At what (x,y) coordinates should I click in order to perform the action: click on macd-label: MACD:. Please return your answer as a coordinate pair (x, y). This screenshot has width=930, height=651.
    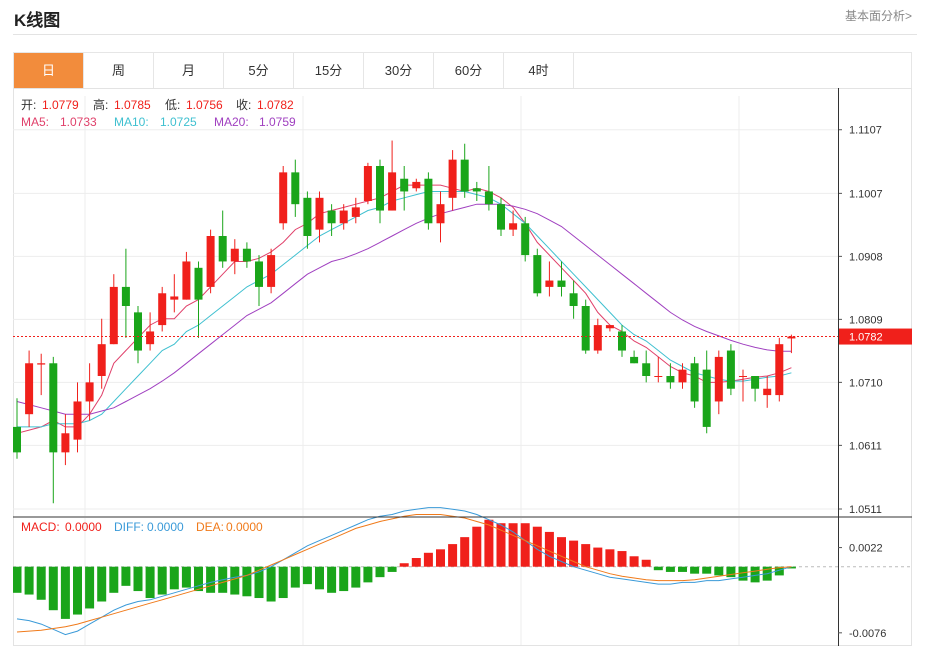
    Looking at the image, I should click on (40, 527).